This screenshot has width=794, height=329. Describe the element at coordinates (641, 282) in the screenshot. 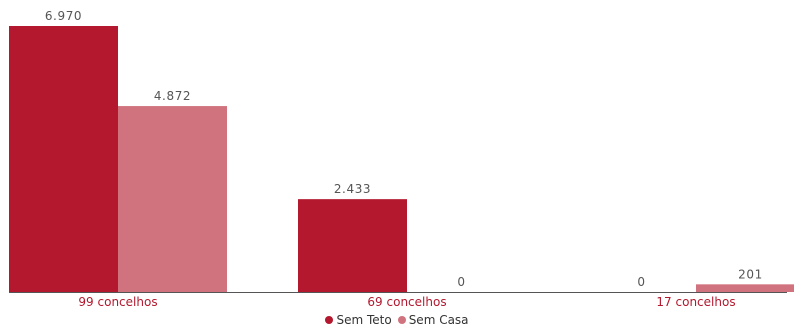

I see `data-label-sem-teto-3: 0` at that location.